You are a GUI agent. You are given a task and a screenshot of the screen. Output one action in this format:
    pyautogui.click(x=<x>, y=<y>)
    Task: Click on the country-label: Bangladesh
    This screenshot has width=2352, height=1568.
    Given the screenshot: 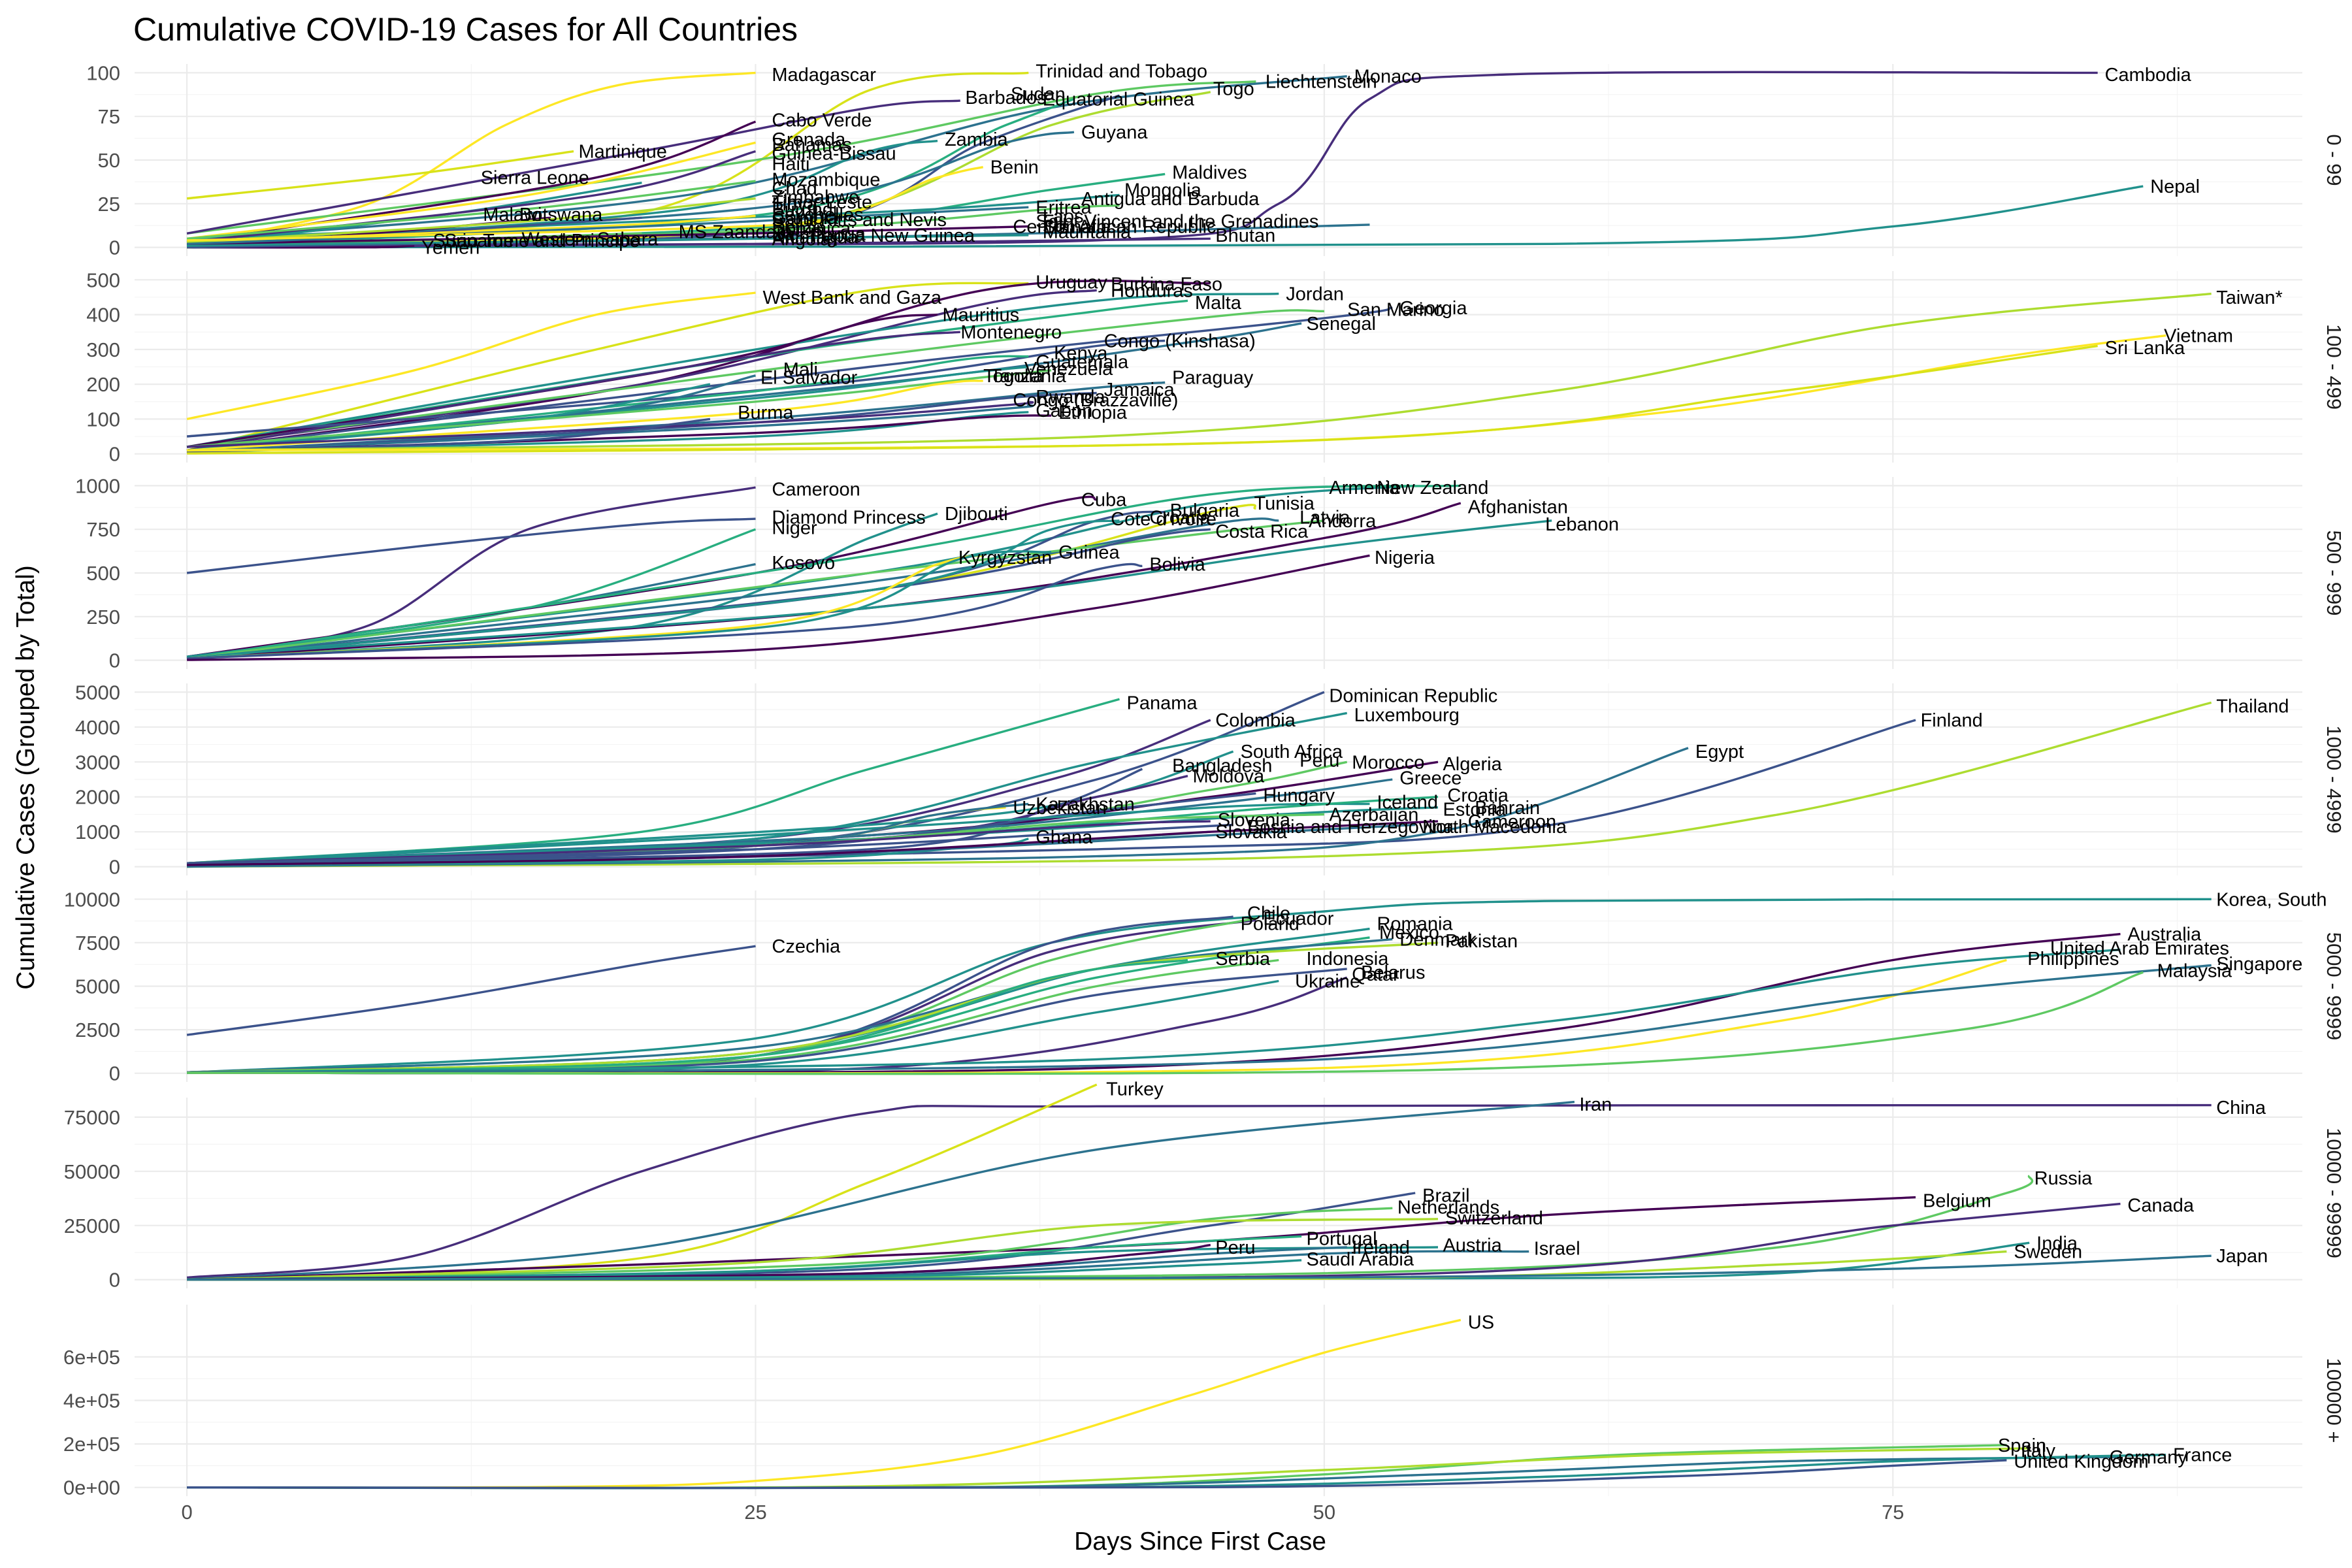 What is the action you would take?
    pyautogui.click(x=1222, y=766)
    